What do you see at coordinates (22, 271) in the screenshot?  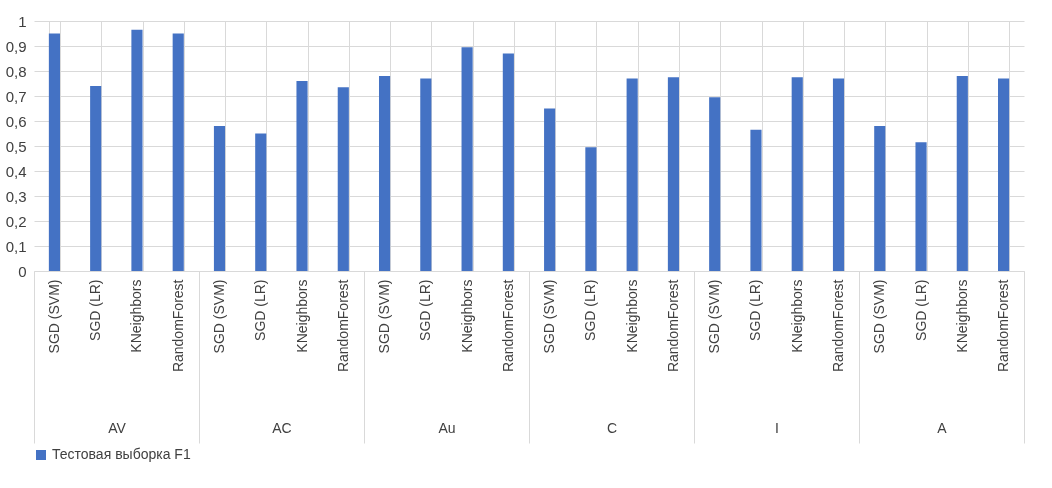 I see `y-tick-label: 0` at bounding box center [22, 271].